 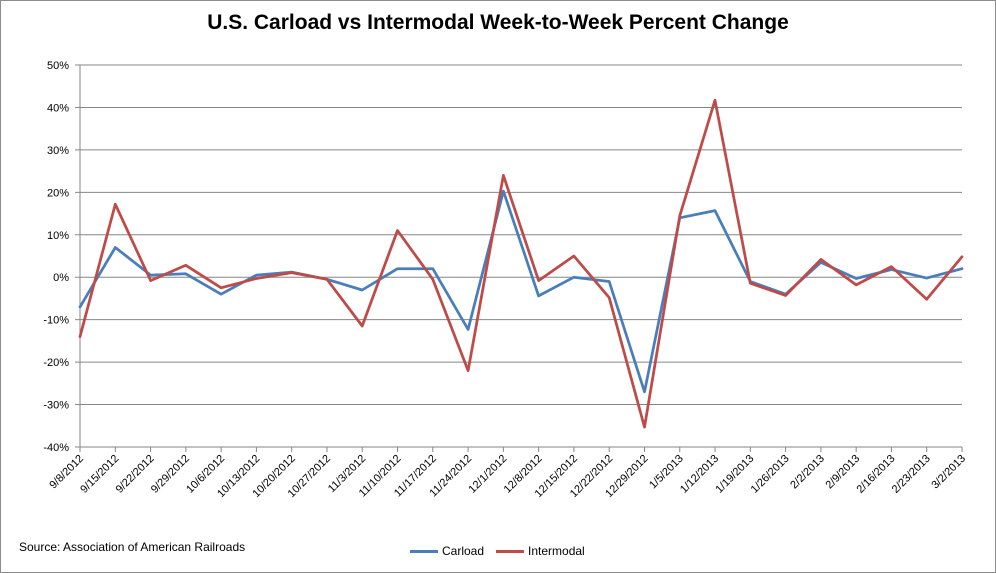 What do you see at coordinates (807, 472) in the screenshot?
I see `x-tick-label: 2/2/2013` at bounding box center [807, 472].